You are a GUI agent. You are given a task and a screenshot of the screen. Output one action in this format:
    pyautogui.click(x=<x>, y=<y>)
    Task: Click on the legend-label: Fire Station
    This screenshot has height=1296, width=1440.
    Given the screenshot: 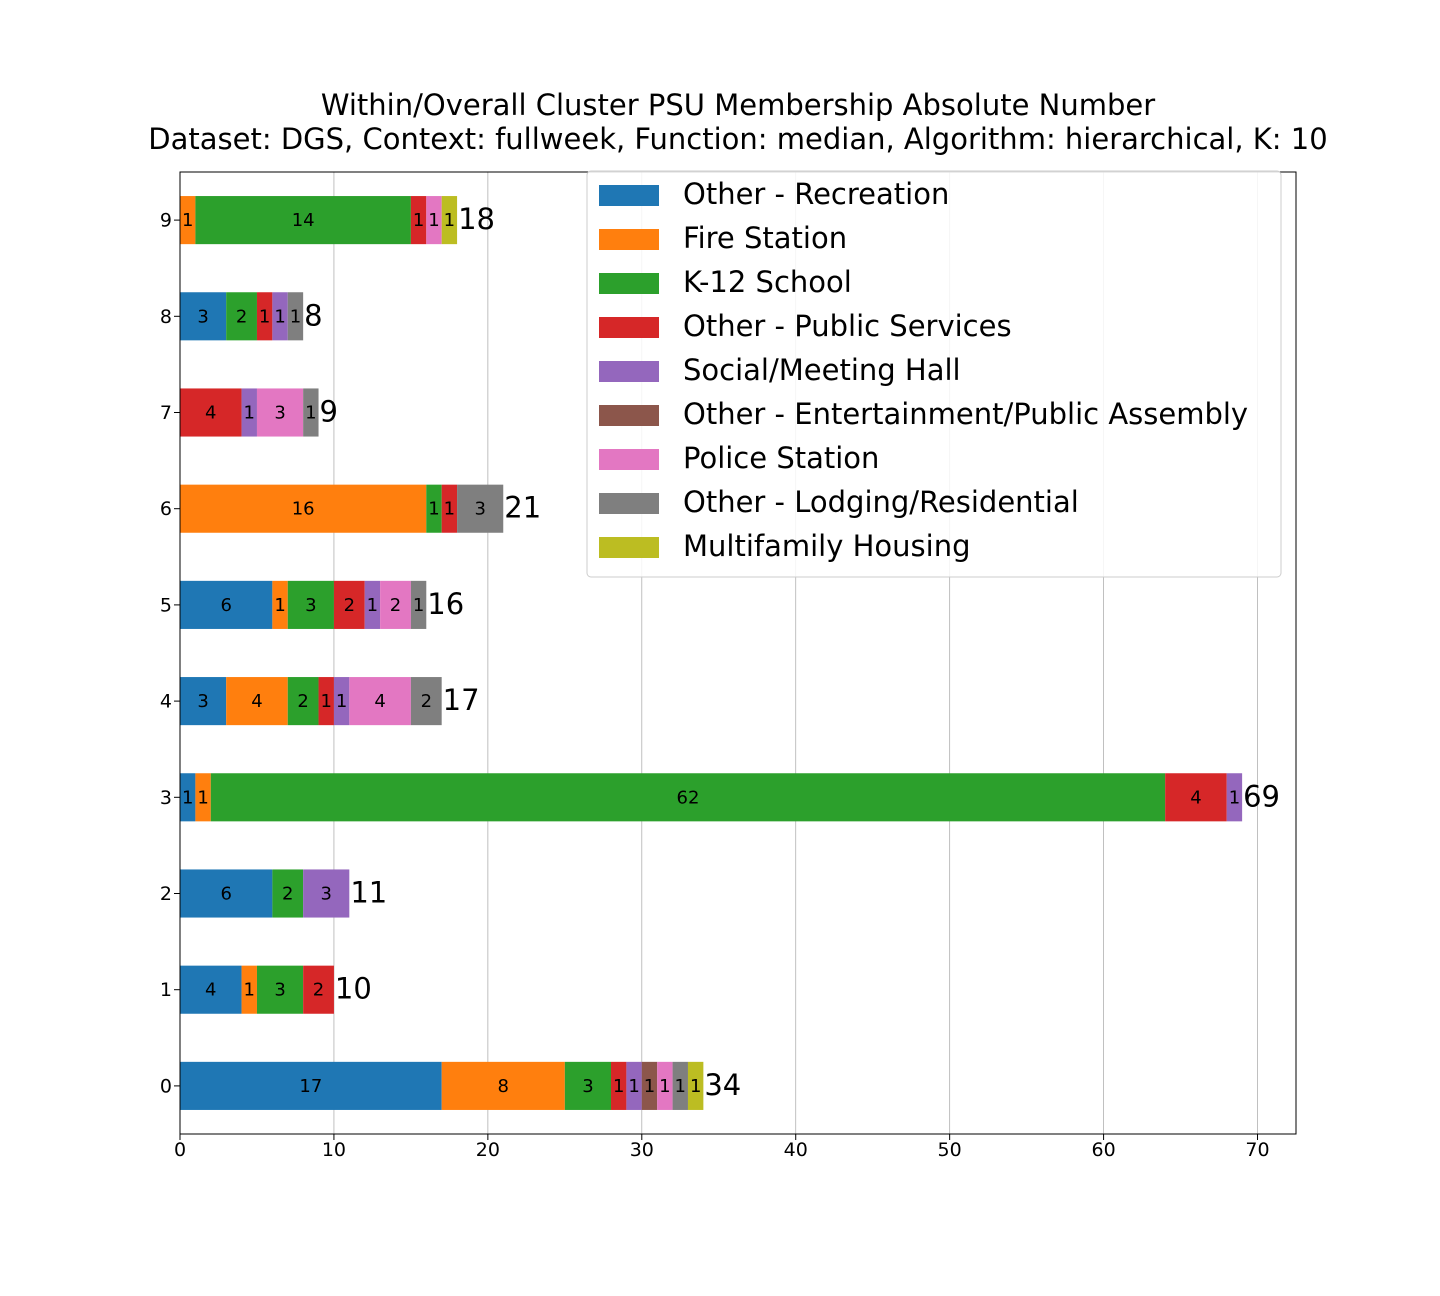 What is the action you would take?
    pyautogui.click(x=765, y=238)
    